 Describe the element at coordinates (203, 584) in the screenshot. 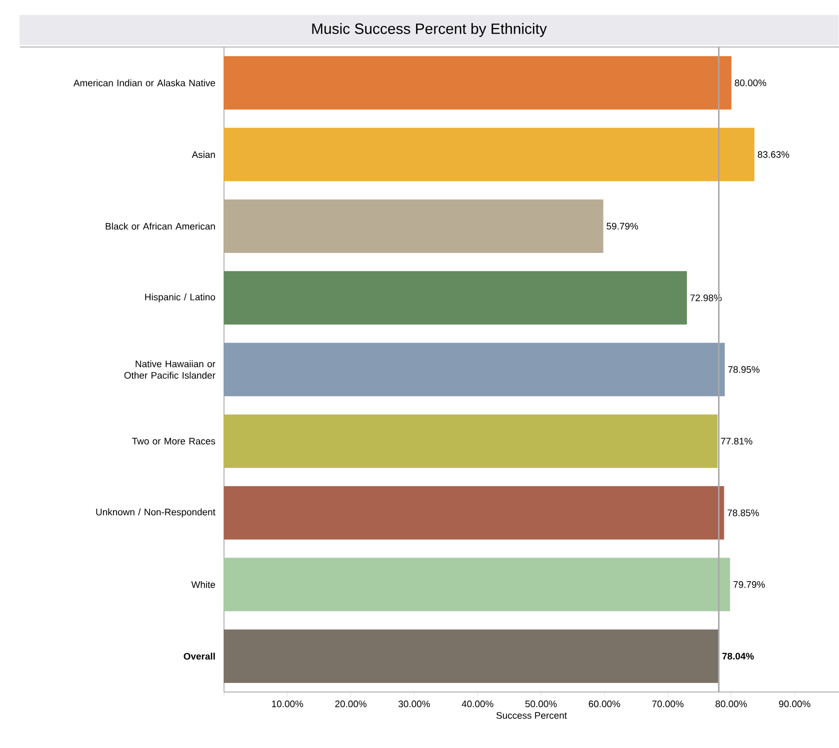

I see `y-tick-label: White` at that location.